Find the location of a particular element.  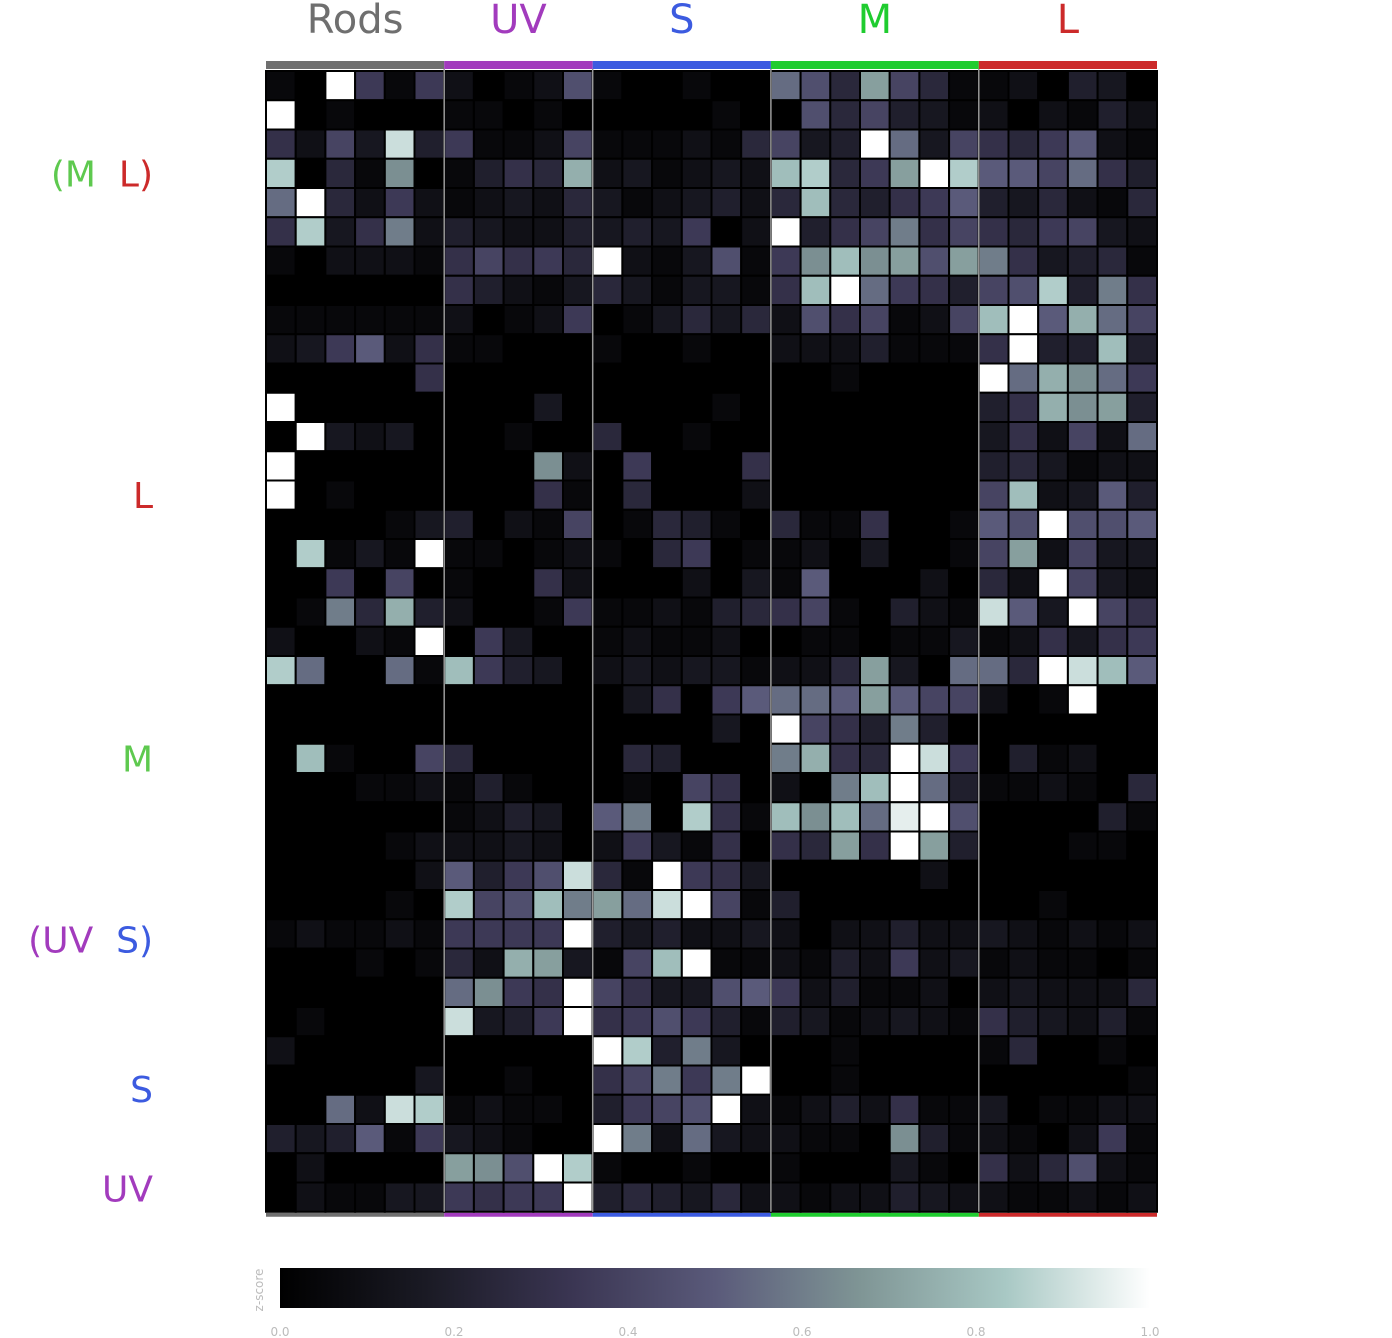

column-group-title: Rods is located at coordinates (355, 21).